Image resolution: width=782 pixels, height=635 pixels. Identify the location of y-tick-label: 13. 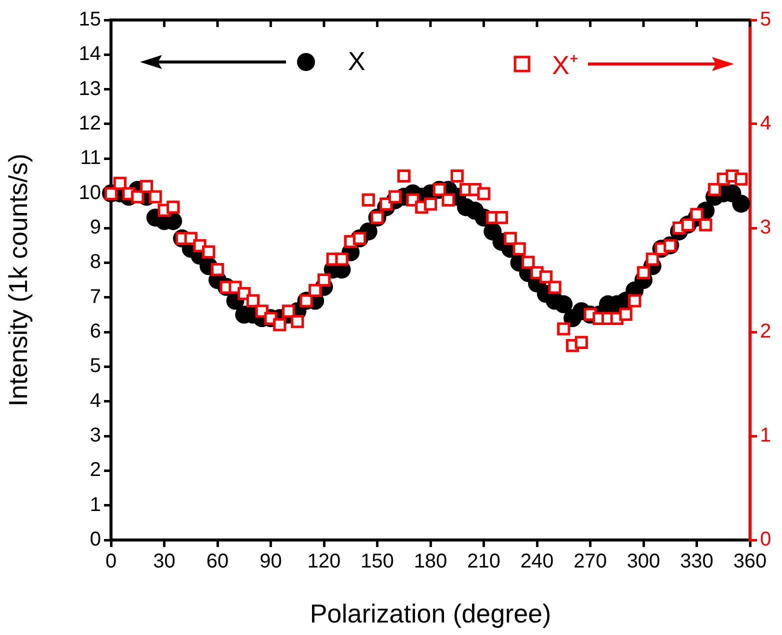
(89, 89).